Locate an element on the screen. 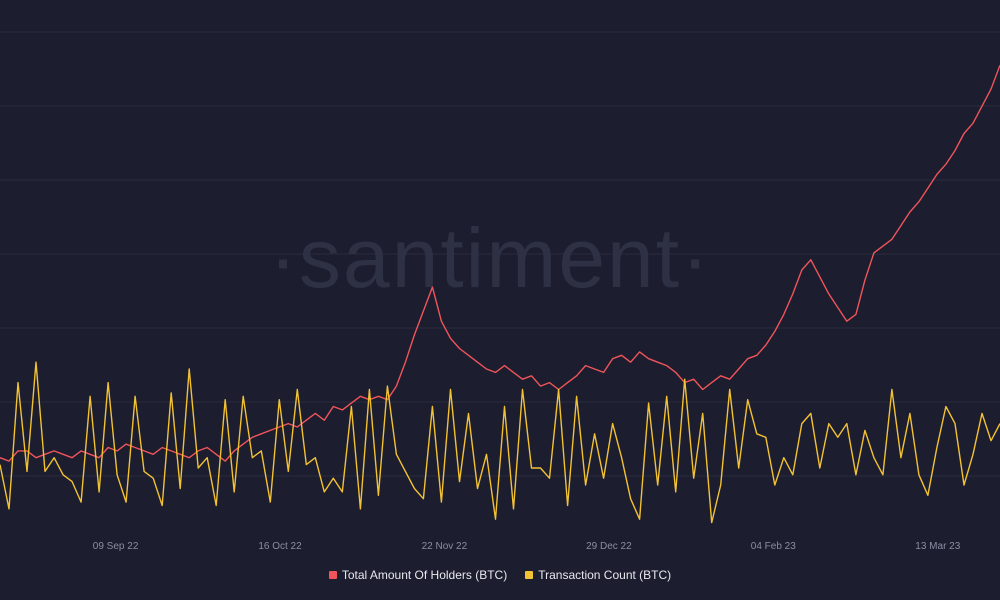 The width and height of the screenshot is (1000, 600). legend-swatch-transactions is located at coordinates (529, 575).